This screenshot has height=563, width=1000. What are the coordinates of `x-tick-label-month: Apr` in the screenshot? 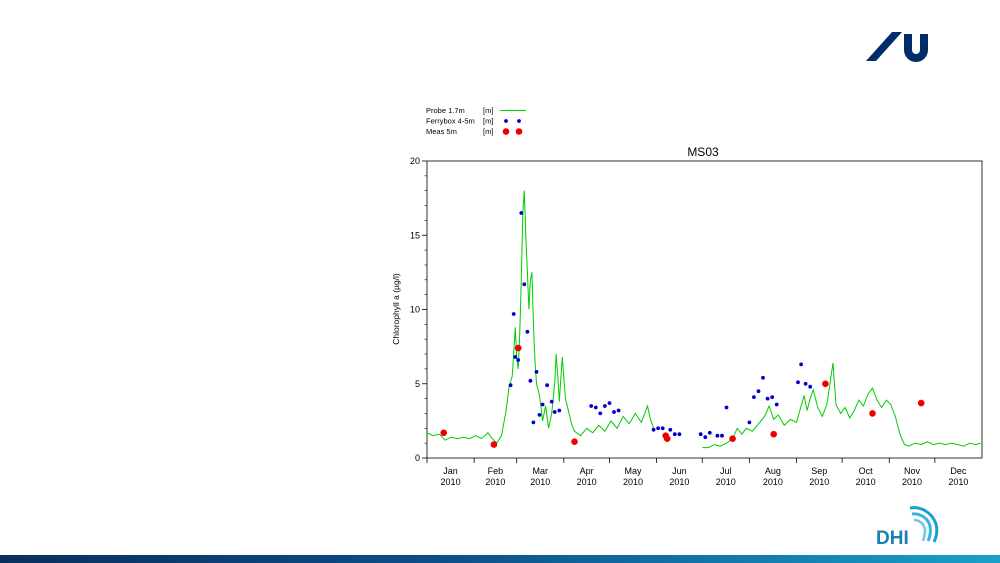 It's located at (587, 471).